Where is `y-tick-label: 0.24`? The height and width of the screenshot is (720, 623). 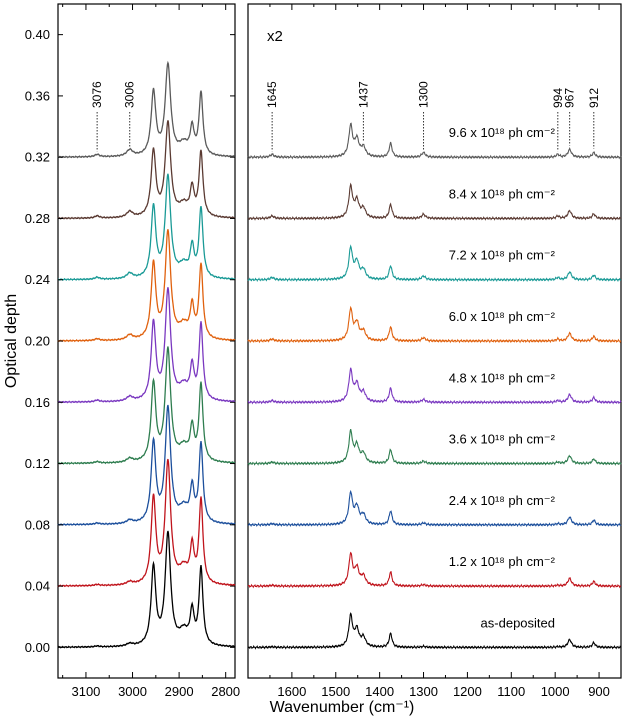 y-tick-label: 0.24 is located at coordinates (37, 279).